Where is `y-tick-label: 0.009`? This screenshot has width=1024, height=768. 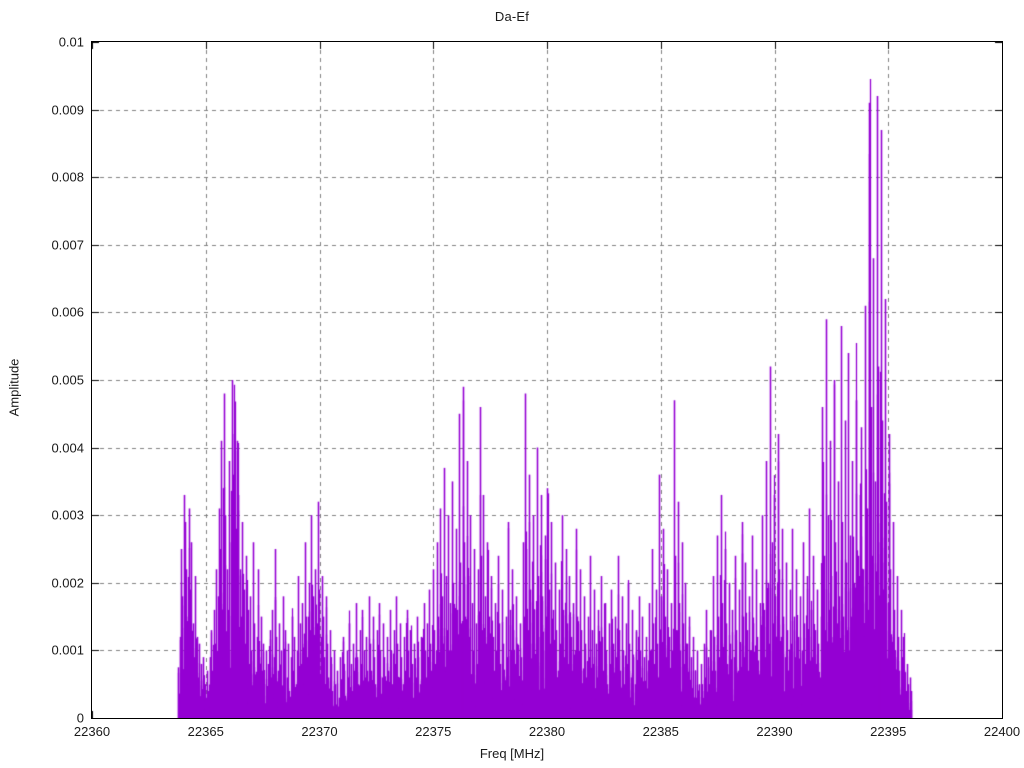 y-tick-label: 0.009 is located at coordinates (67, 110).